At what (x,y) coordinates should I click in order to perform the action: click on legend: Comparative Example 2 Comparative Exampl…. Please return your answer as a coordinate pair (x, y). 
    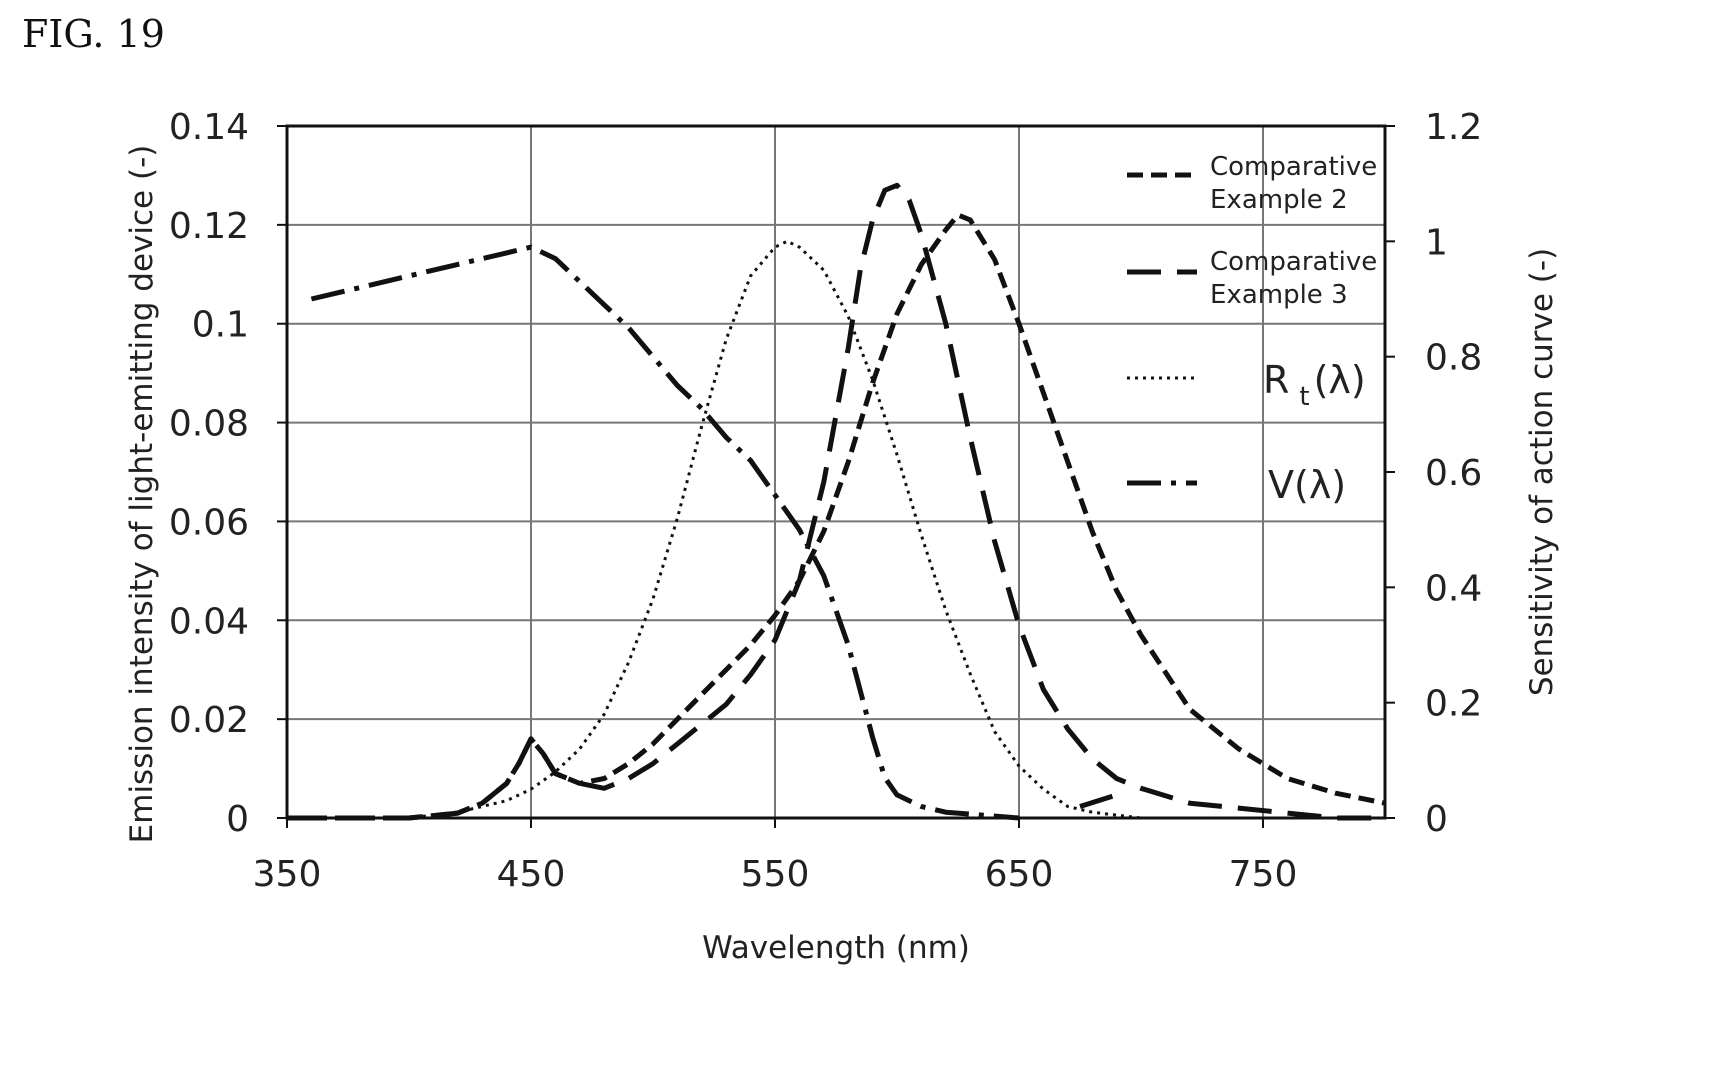
    Looking at the image, I should click on (1252, 329).